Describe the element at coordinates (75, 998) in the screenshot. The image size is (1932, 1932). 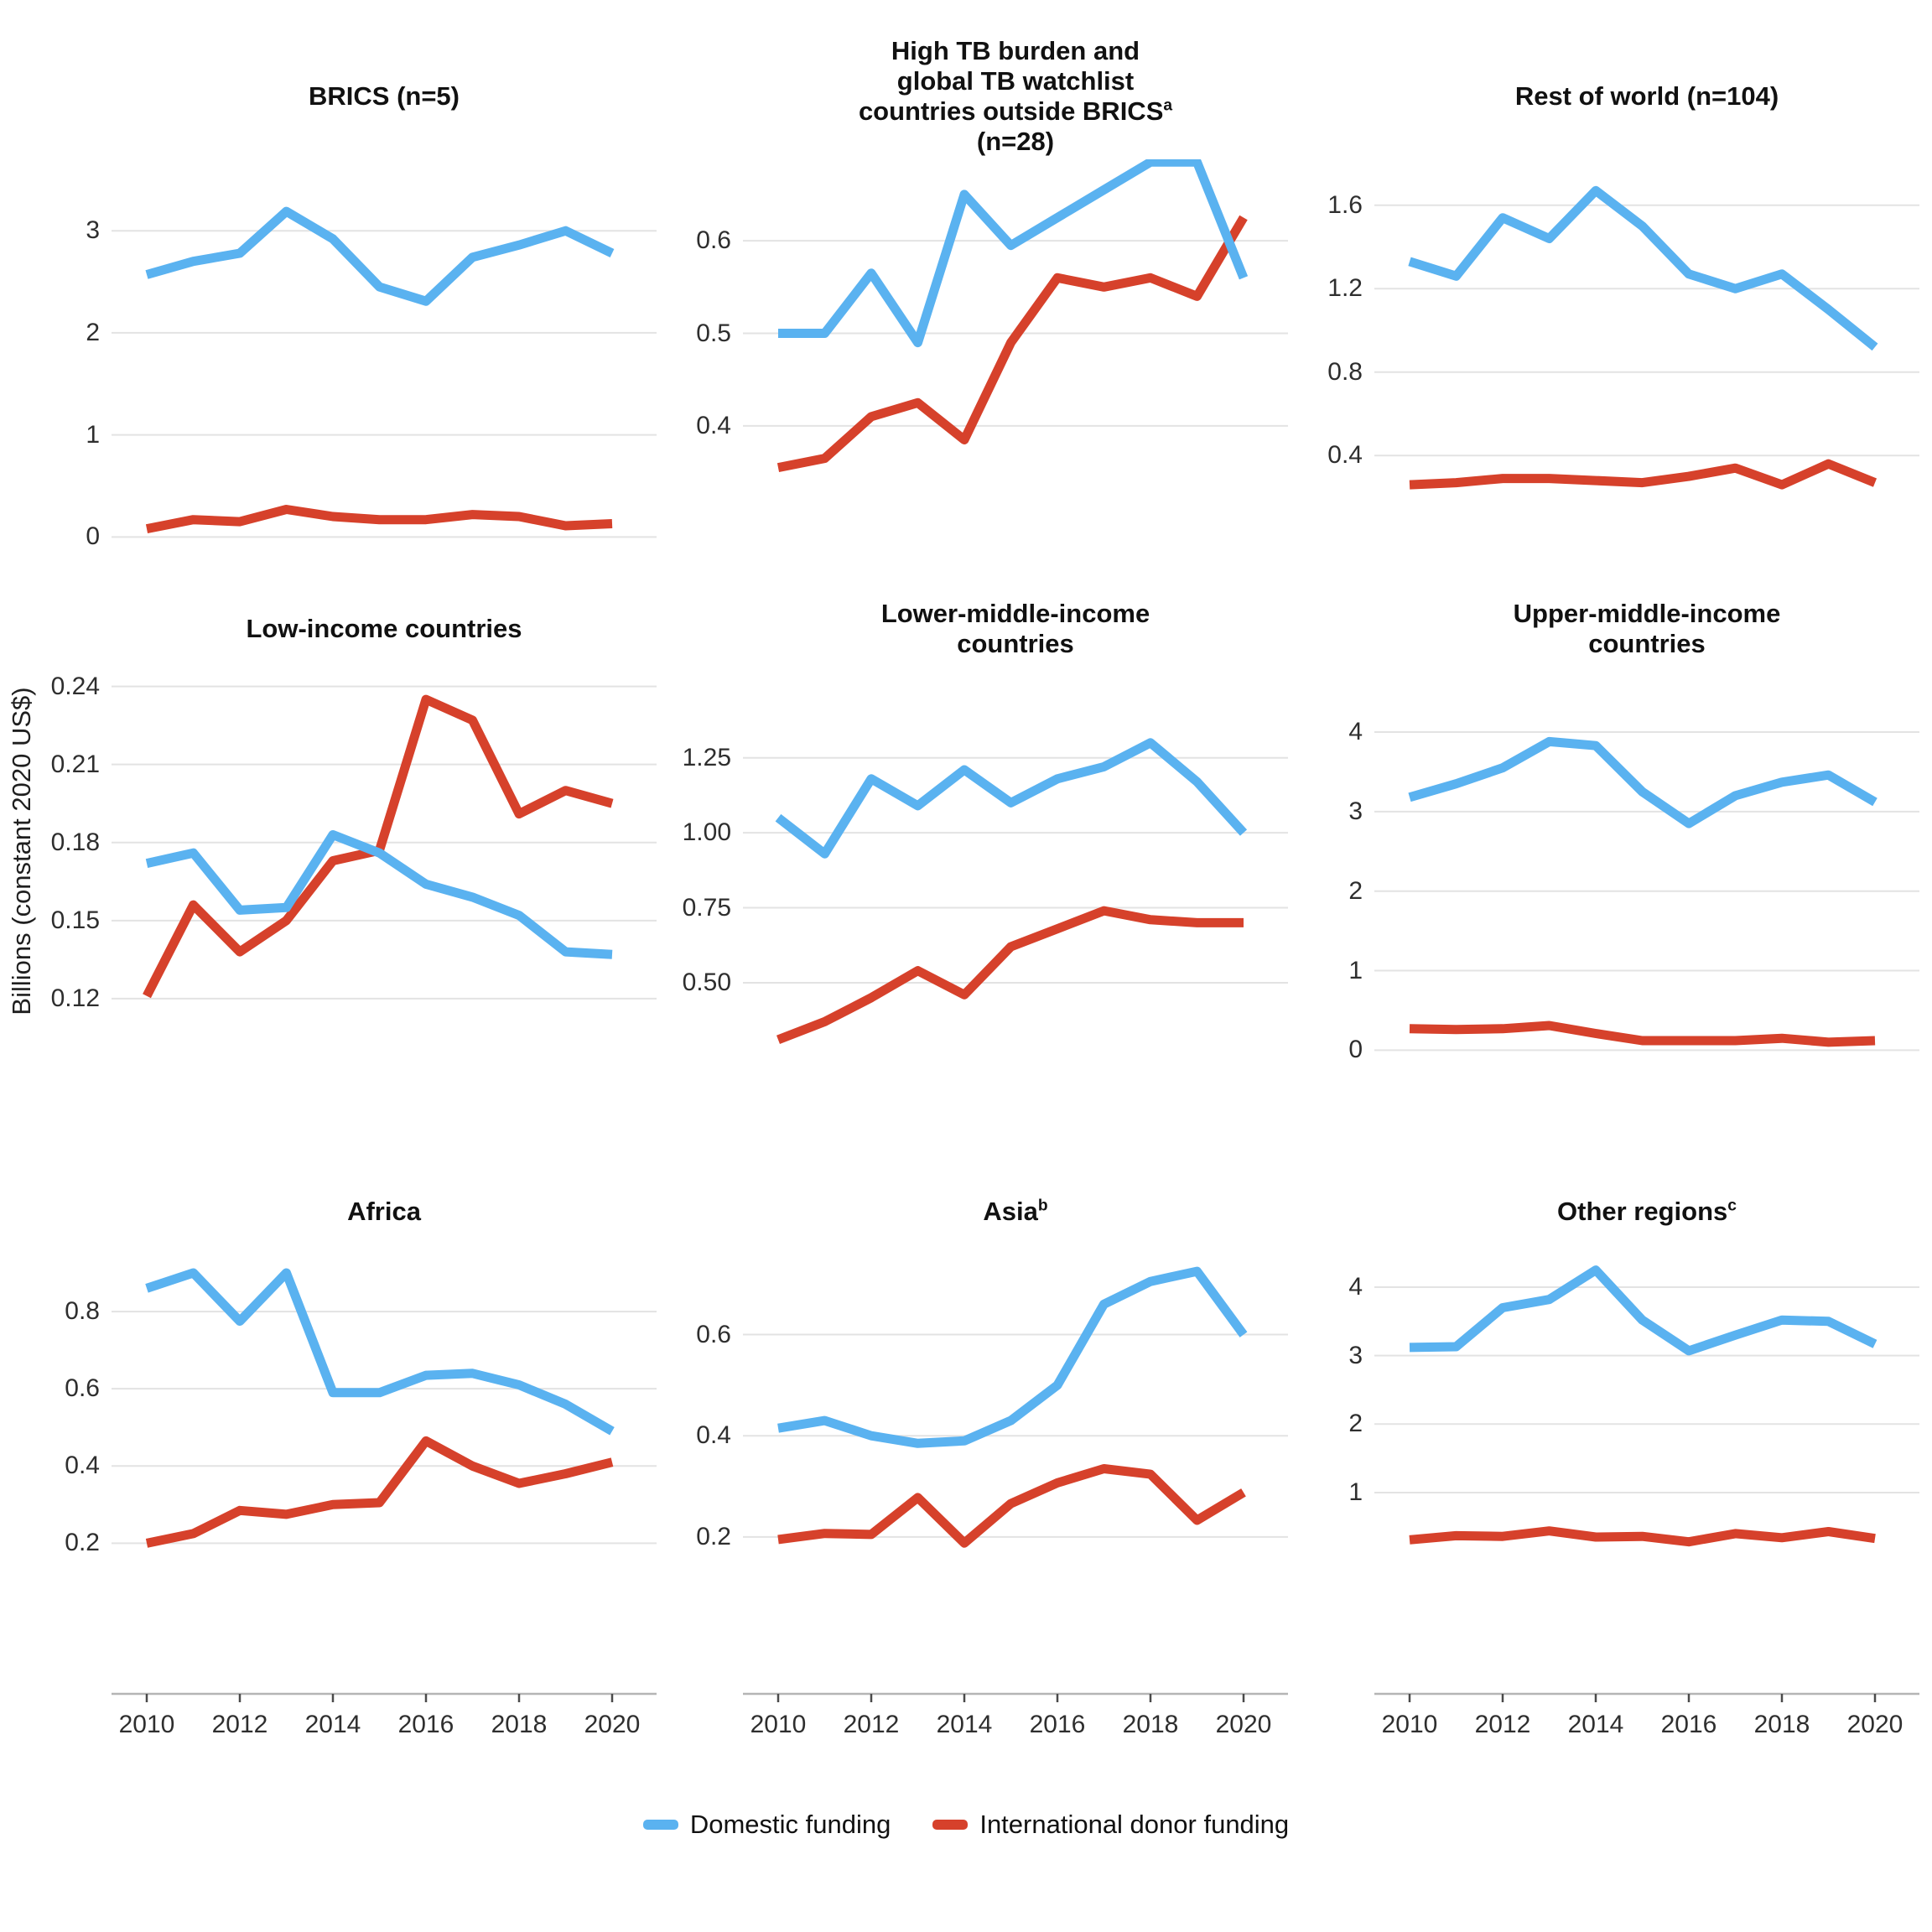
I see `y-tick-label: 0.12` at that location.